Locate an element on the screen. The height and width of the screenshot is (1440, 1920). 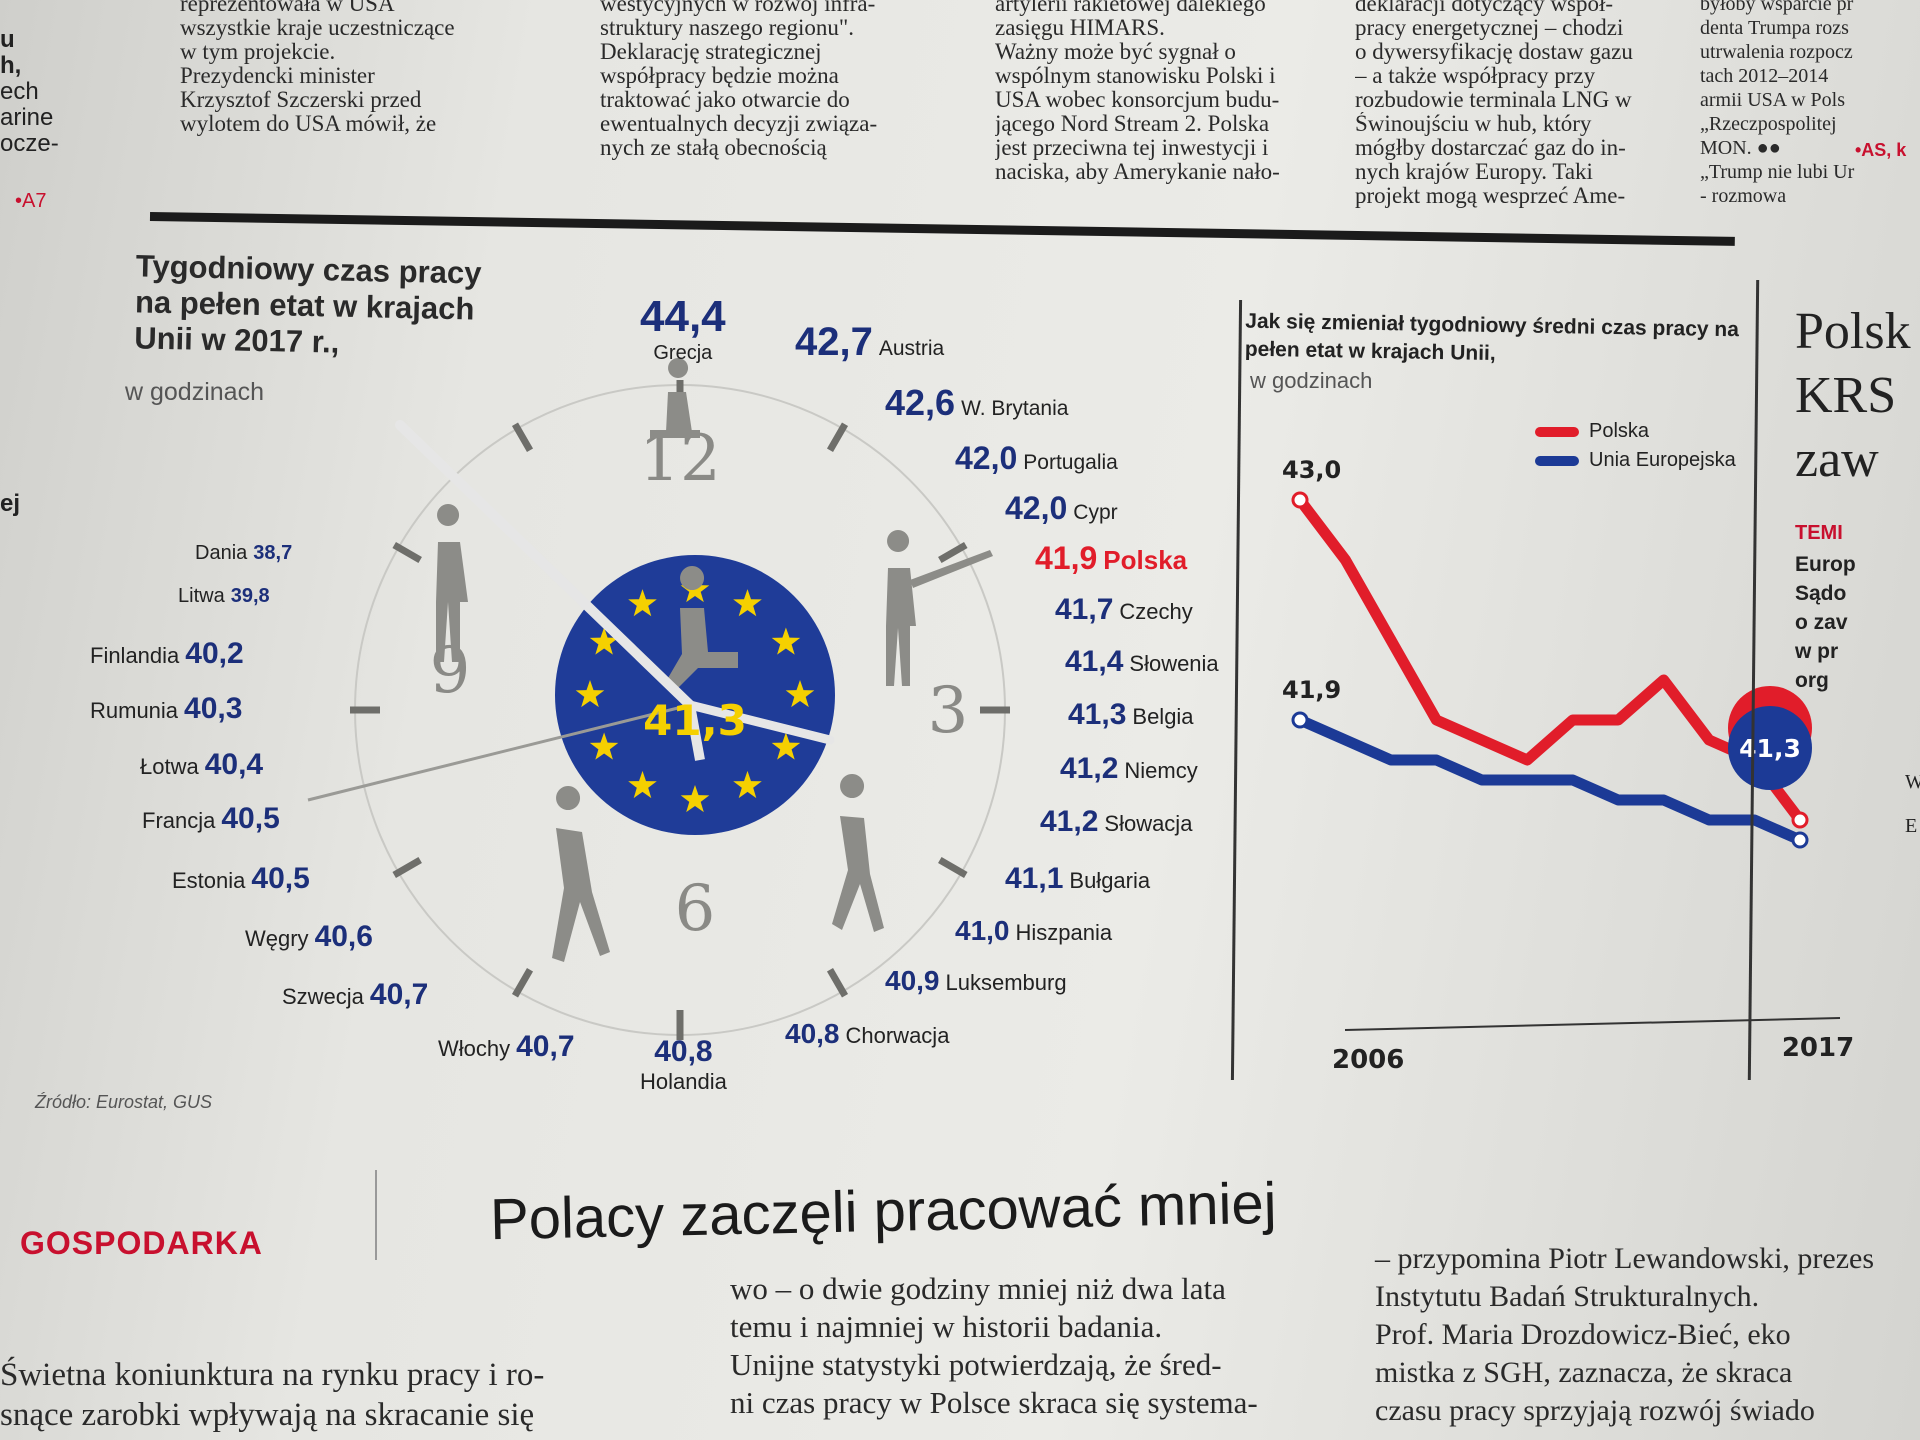
country-name: Luksemburg is located at coordinates (1006, 982).